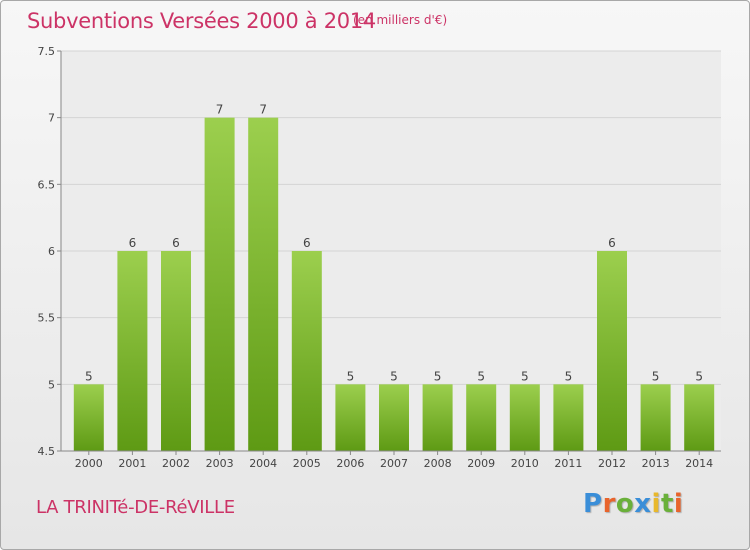  What do you see at coordinates (201, 21) in the screenshot?
I see `chart-title: Subventions Versées 2000 à 2014` at bounding box center [201, 21].